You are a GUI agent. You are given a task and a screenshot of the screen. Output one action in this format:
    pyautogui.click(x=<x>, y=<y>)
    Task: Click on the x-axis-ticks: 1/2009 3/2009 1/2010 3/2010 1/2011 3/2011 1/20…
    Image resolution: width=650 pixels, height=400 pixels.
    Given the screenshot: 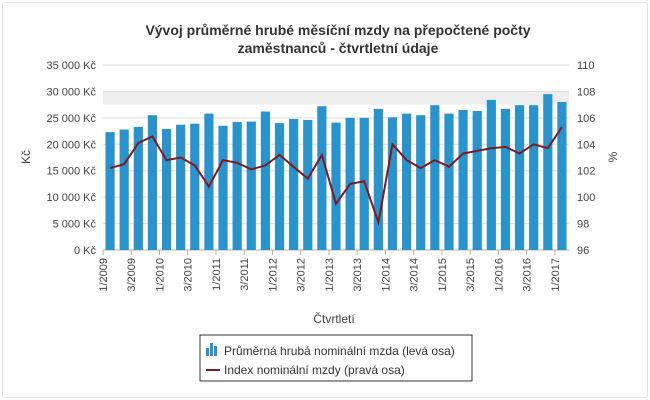 What is the action you would take?
    pyautogui.click(x=330, y=271)
    